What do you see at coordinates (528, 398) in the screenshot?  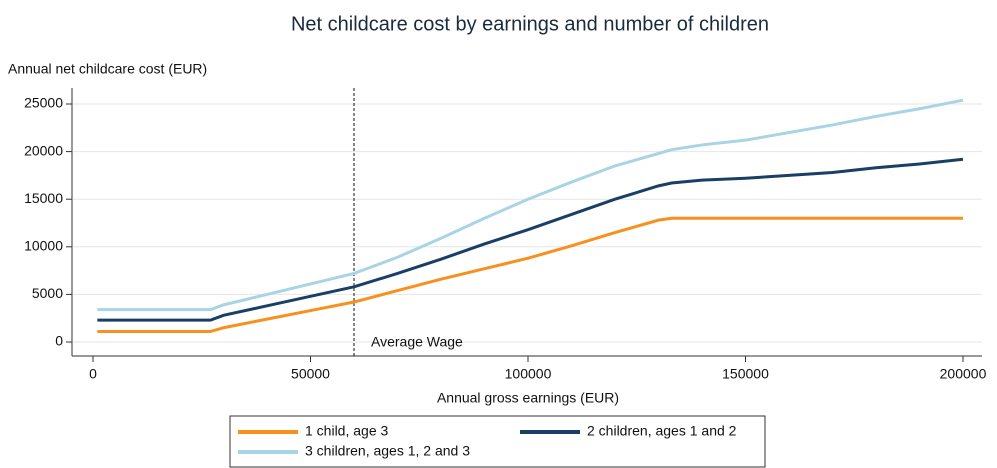 I see `x-axis-label: Annual gross earnings (EUR)` at bounding box center [528, 398].